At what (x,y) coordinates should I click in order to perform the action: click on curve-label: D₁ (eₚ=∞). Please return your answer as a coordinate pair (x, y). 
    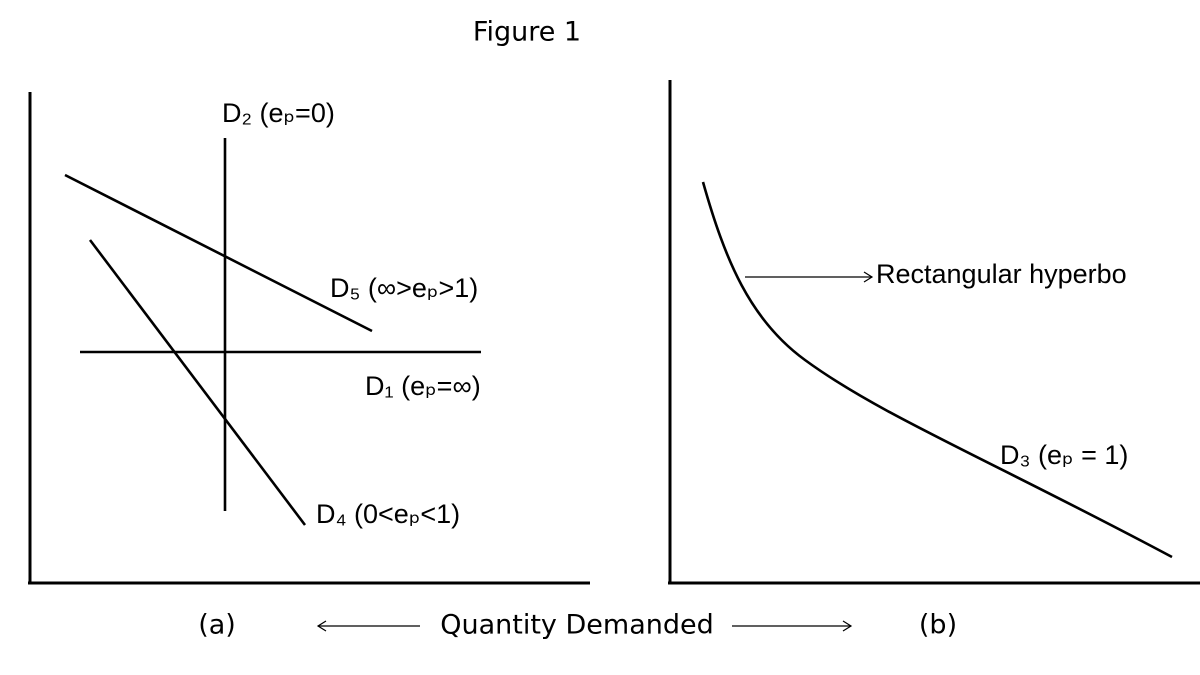
    Looking at the image, I should click on (423, 386).